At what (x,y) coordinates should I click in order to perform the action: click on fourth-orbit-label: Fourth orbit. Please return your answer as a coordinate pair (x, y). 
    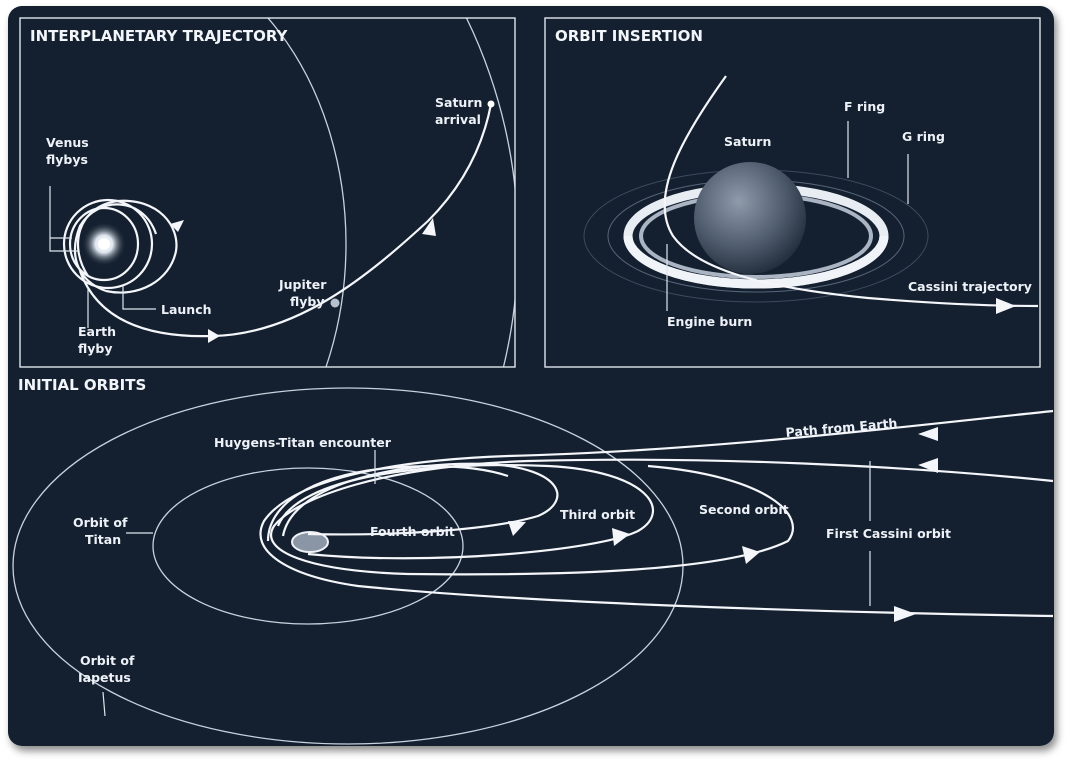
    Looking at the image, I should click on (412, 531).